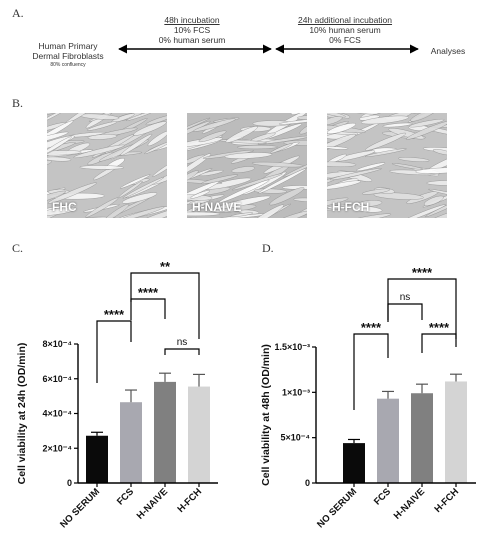 This screenshot has width=498, height=550. What do you see at coordinates (69, 483) in the screenshot?
I see `y-tick-label: 0` at bounding box center [69, 483].